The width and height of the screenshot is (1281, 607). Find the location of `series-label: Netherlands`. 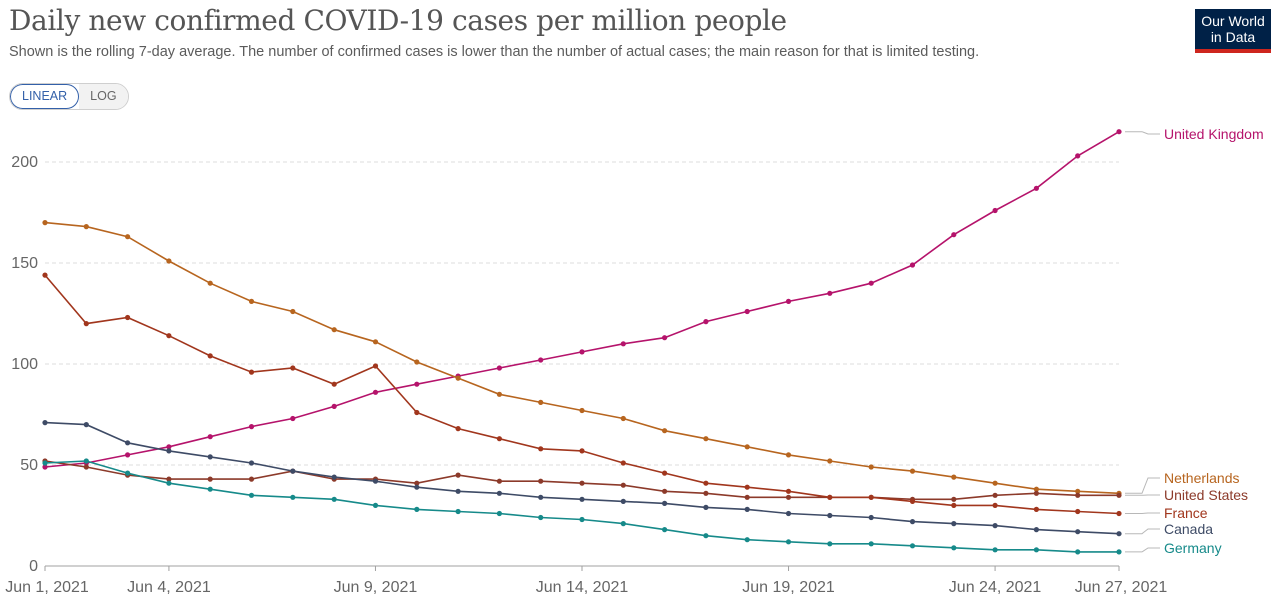

series-label: Netherlands is located at coordinates (1202, 478).